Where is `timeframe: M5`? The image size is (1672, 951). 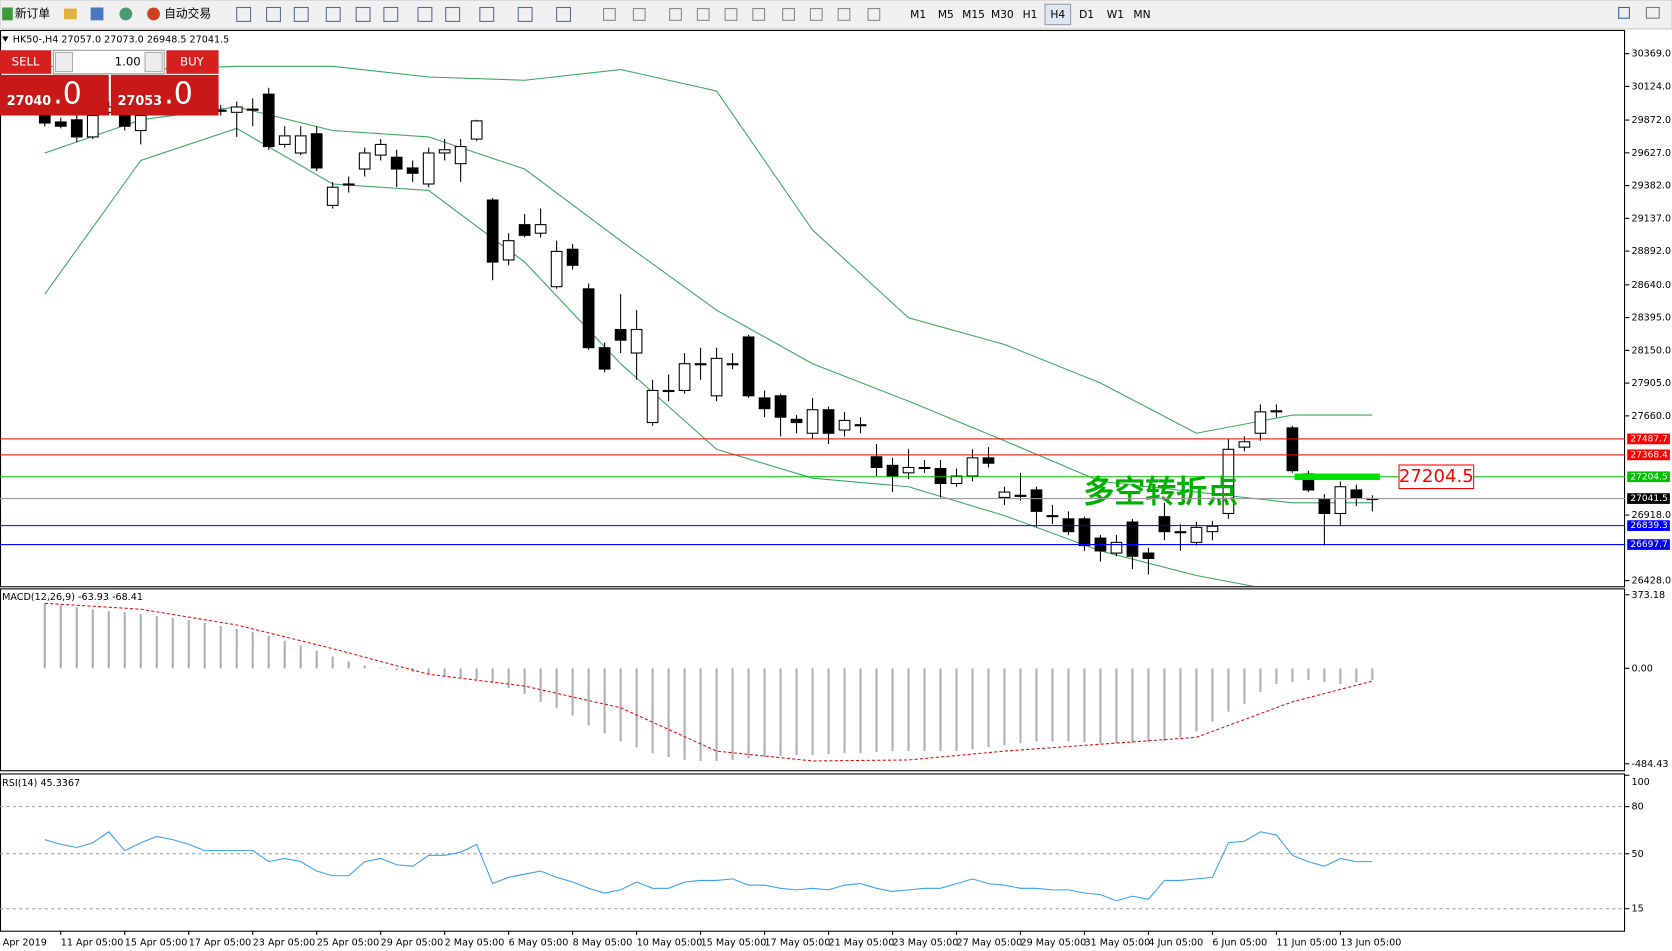
timeframe: M5 is located at coordinates (946, 14).